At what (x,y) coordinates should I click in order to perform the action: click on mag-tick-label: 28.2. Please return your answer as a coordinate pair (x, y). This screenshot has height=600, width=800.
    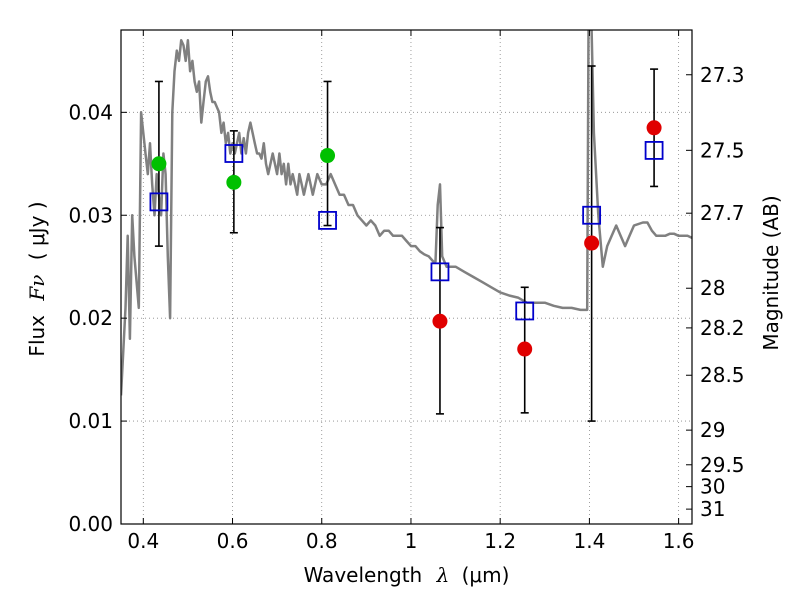
    Looking at the image, I should click on (722, 328).